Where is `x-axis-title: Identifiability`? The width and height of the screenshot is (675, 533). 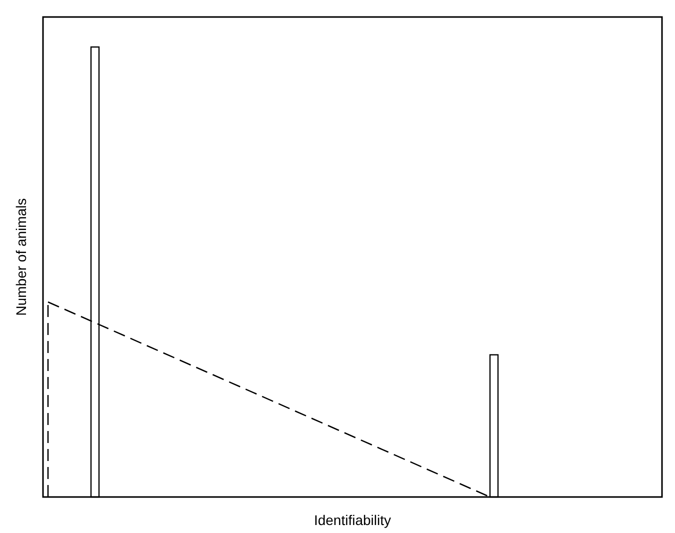 x-axis-title: Identifiability is located at coordinates (353, 520).